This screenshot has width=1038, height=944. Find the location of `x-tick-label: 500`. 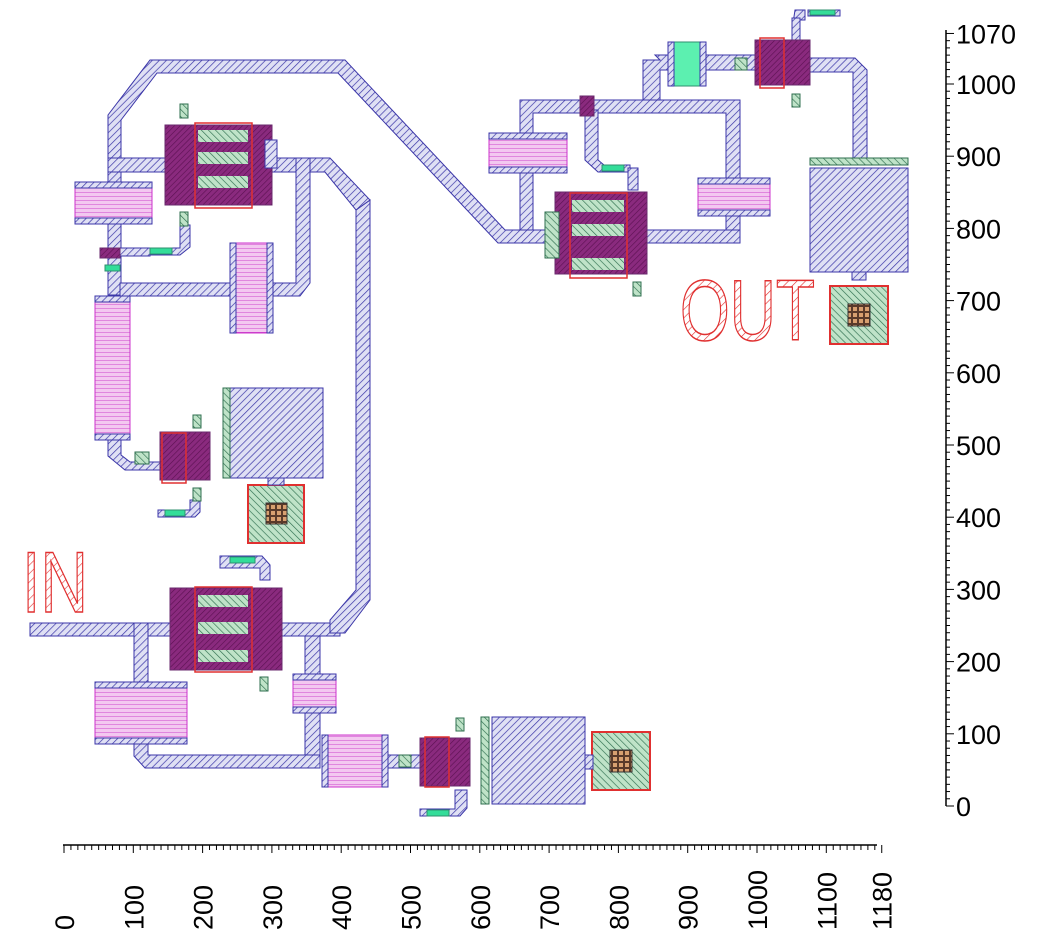

x-tick-label: 500 is located at coordinates (412, 907).